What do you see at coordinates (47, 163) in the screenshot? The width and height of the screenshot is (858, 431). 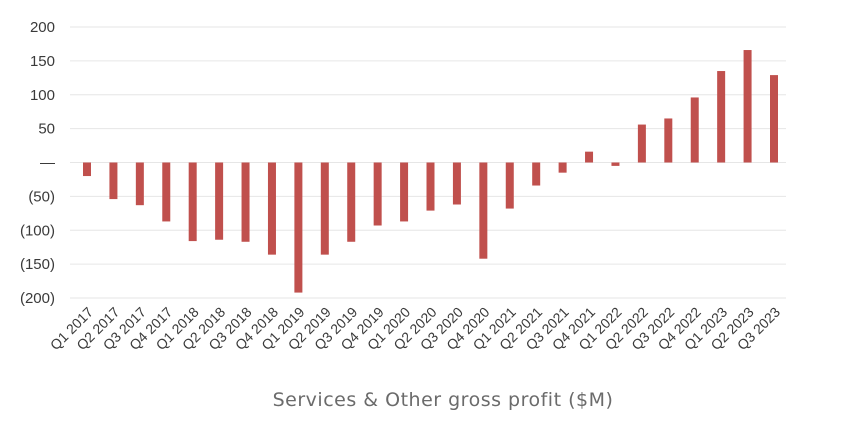 I see `y-tick-label: —` at bounding box center [47, 163].